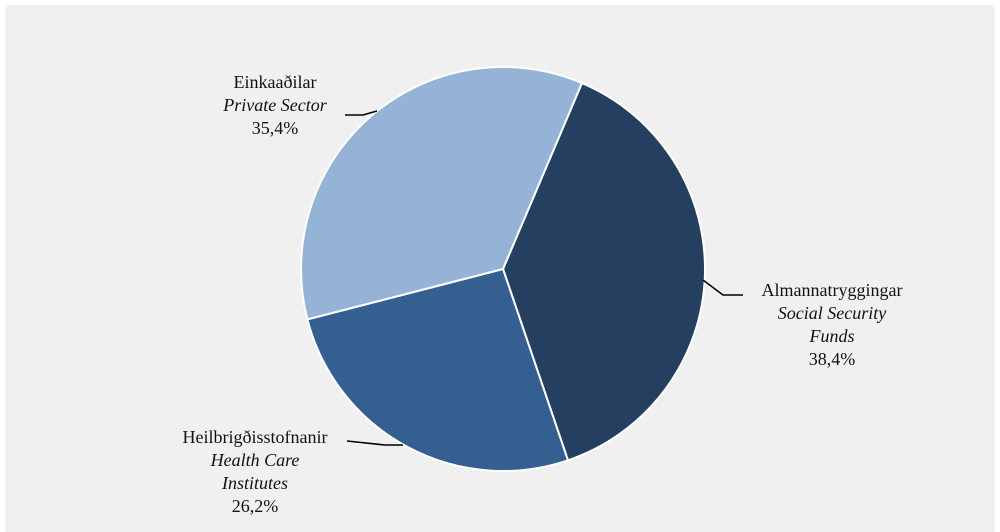 This screenshot has height=532, width=1000. I want to click on label-heilbrigdisstofnanir-en-2: Institutes, so click(255, 483).